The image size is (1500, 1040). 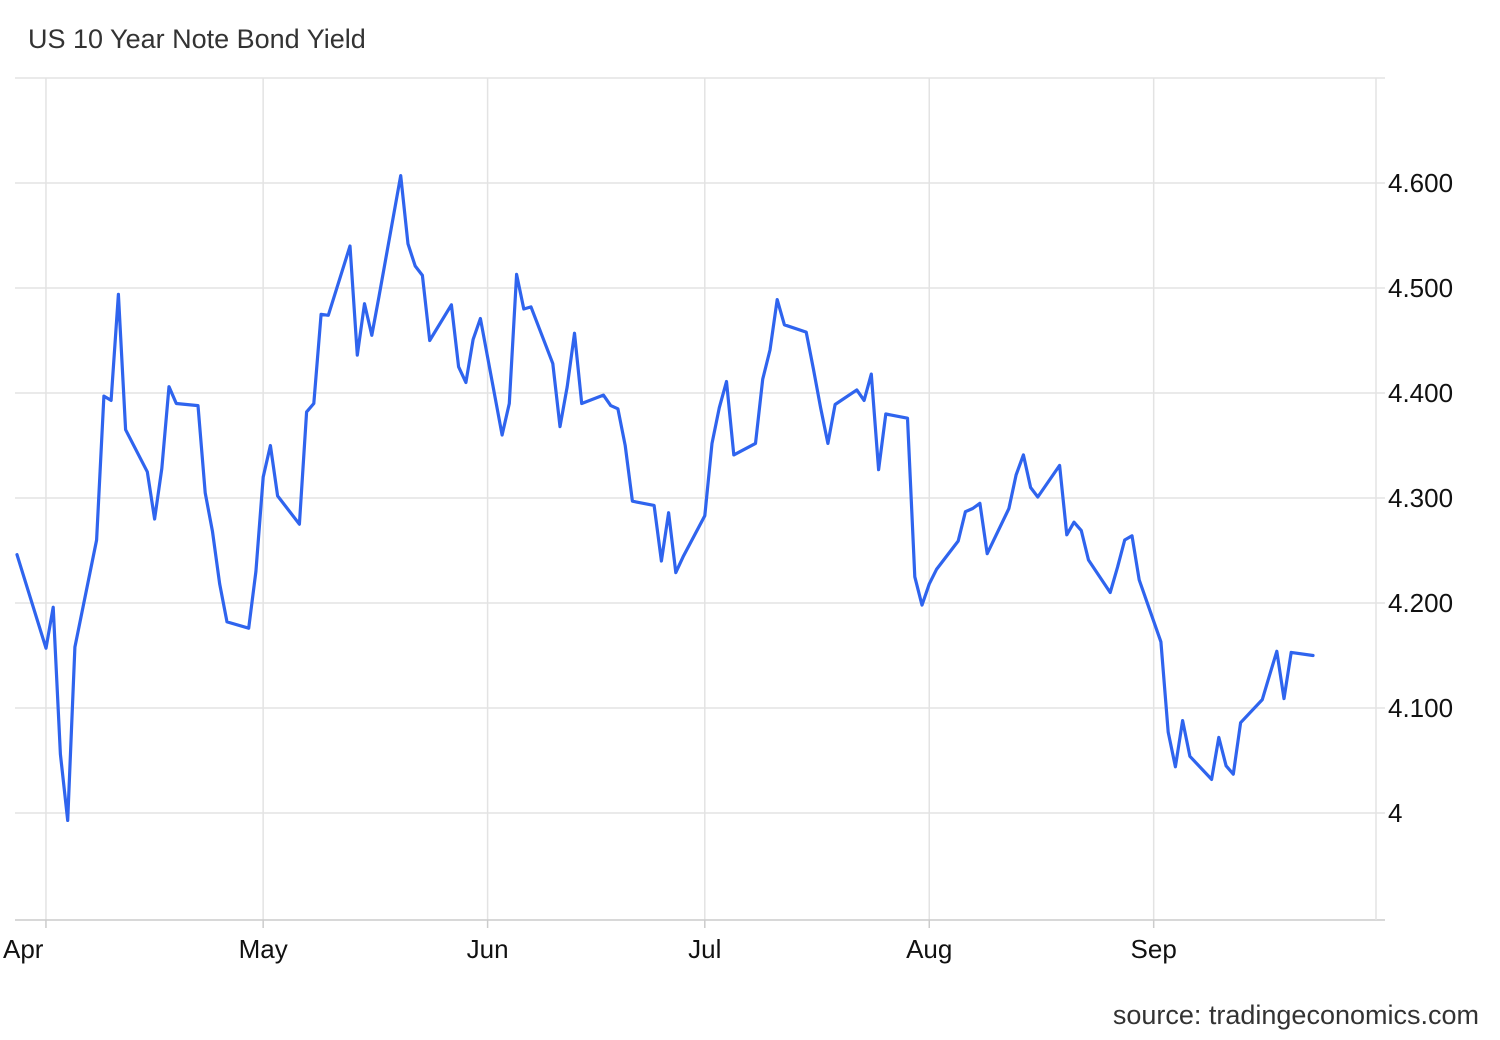 What do you see at coordinates (1154, 949) in the screenshot?
I see `x-tick-label: Sep` at bounding box center [1154, 949].